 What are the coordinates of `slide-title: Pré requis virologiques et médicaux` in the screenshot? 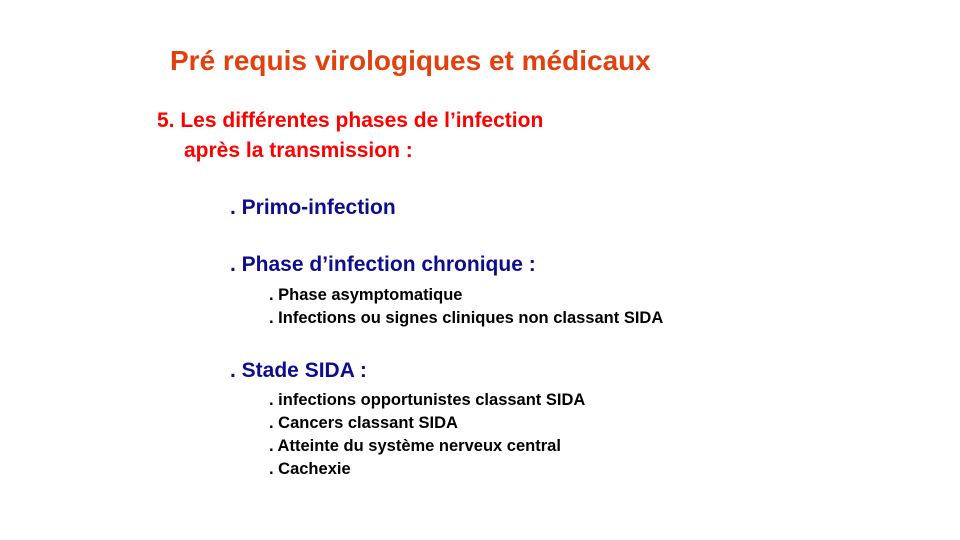 It's located at (410, 60).